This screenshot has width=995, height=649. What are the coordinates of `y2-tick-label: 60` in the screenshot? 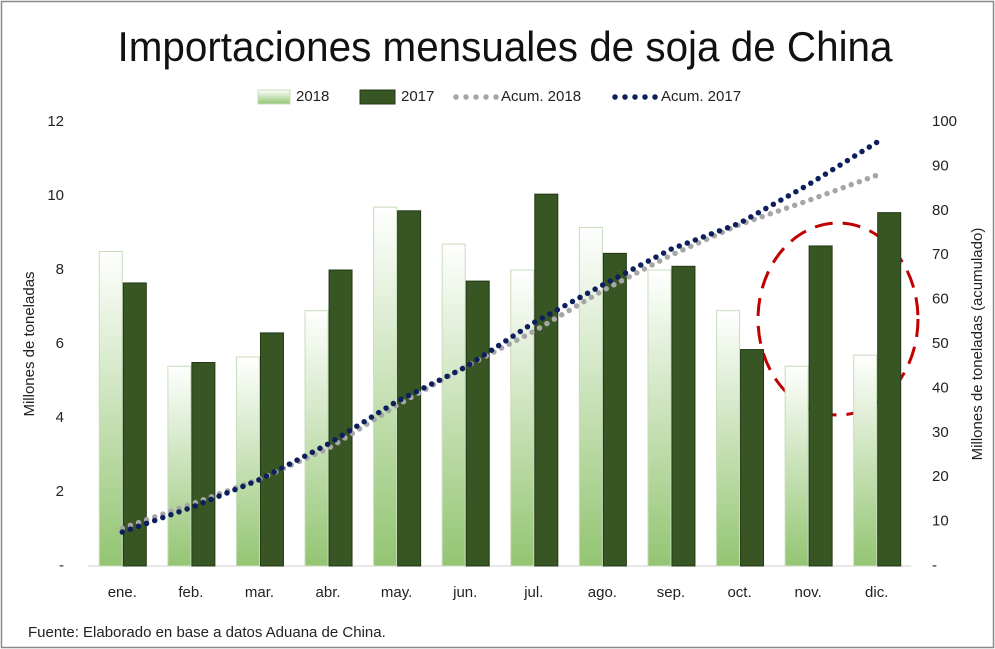 It's located at (940, 299).